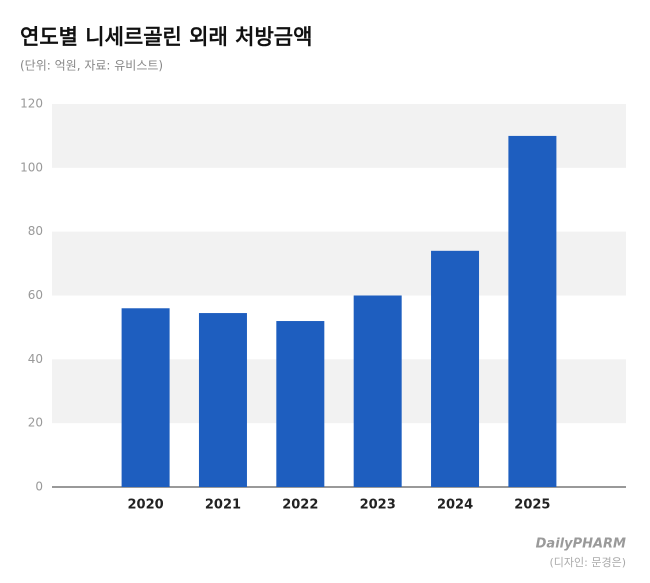  Describe the element at coordinates (31, 167) in the screenshot. I see `y-tick-label: 100` at that location.